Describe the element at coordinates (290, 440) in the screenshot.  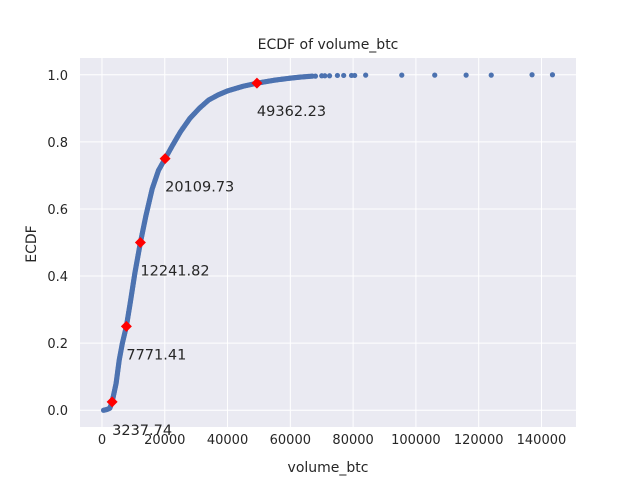
I see `x-tick-label: 60000` at that location.